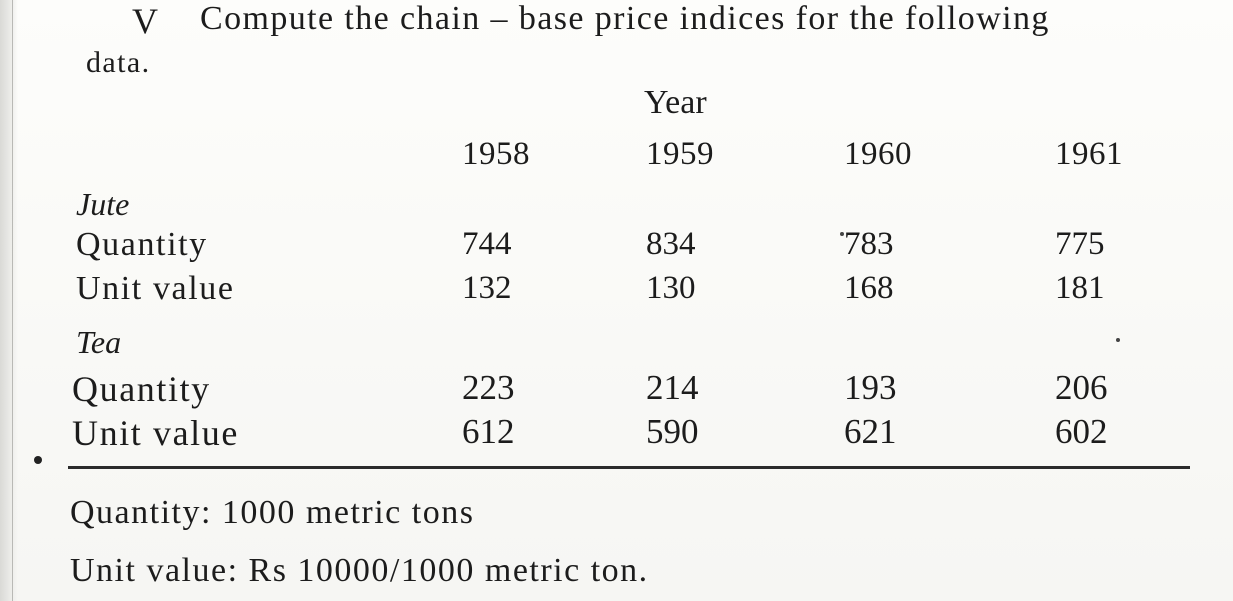 The width and height of the screenshot is (1233, 601). Describe the element at coordinates (870, 431) in the screenshot. I see `cell-tea-unit-value-1960: 621` at that location.